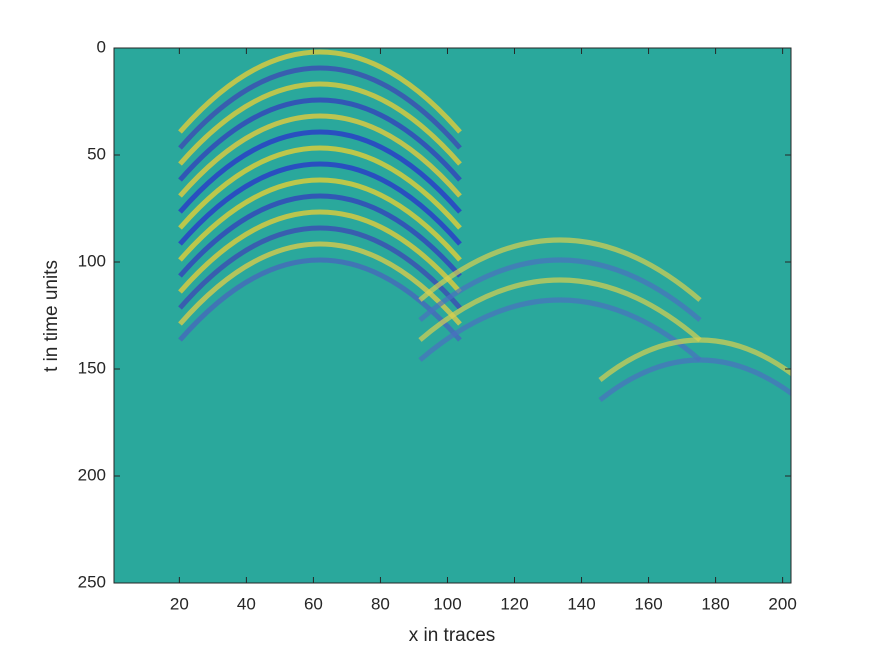 The image size is (875, 656). Describe the element at coordinates (715, 603) in the screenshot. I see `x-tick-label: 180` at that location.